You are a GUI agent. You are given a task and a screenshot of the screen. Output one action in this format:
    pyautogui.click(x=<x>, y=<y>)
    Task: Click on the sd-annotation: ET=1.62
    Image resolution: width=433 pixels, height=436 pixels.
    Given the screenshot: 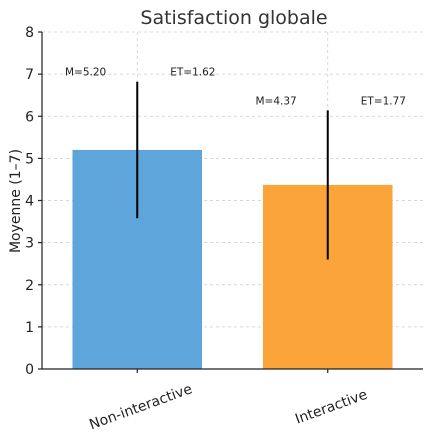 What is the action you would take?
    pyautogui.click(x=192, y=73)
    